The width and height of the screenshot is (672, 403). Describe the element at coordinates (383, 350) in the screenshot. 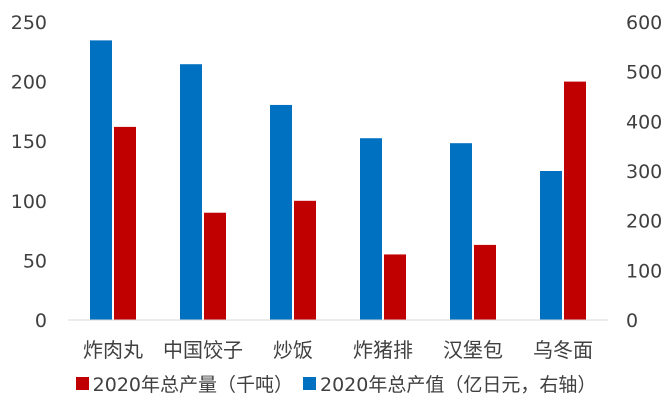

I see `category-label: 炸猪排` at that location.